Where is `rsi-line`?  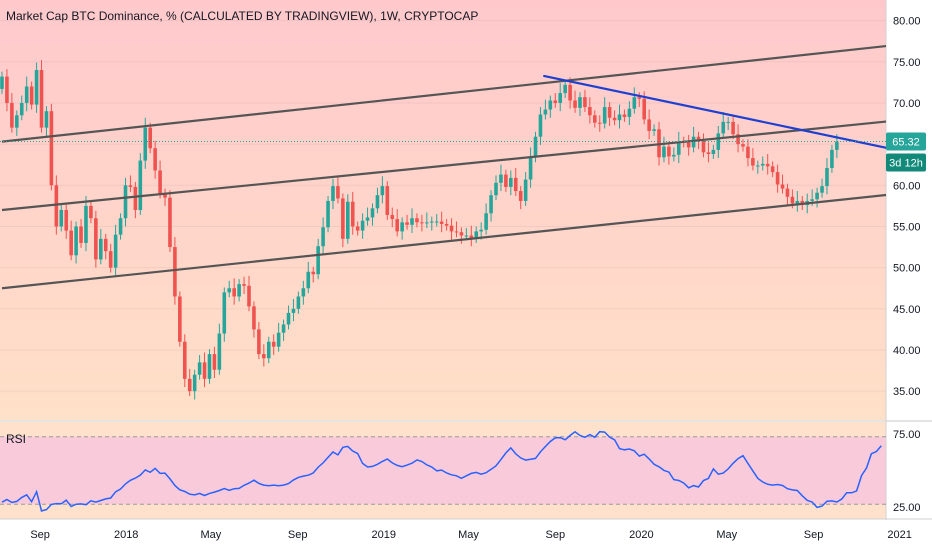 rsi-line is located at coordinates (441, 471).